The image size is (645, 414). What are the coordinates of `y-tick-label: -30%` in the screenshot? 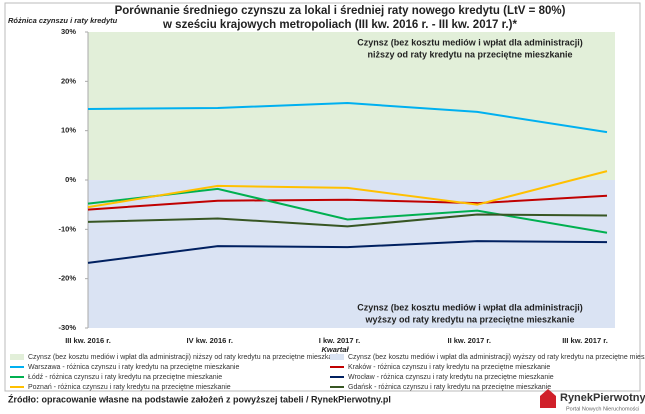 It's located at (67, 327).